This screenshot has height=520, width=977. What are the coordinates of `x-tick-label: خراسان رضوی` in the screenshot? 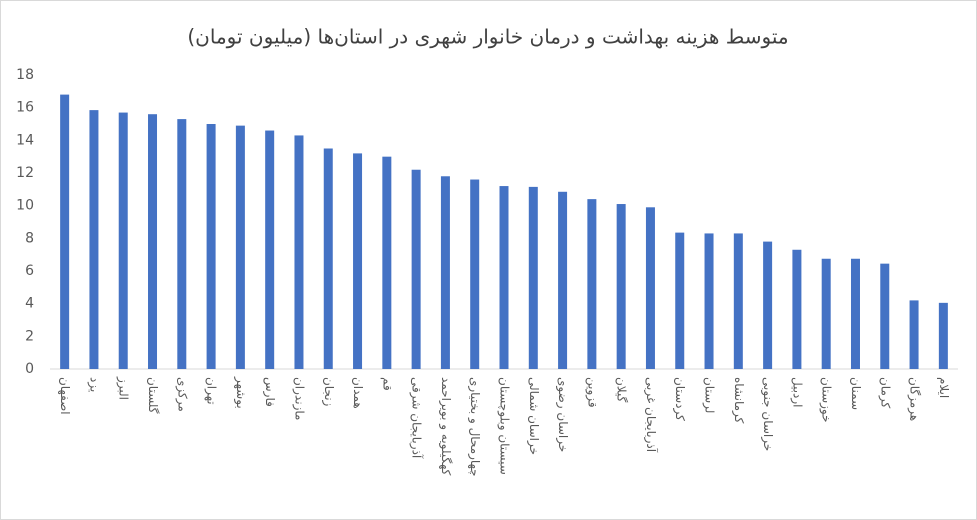 It's located at (562, 414).